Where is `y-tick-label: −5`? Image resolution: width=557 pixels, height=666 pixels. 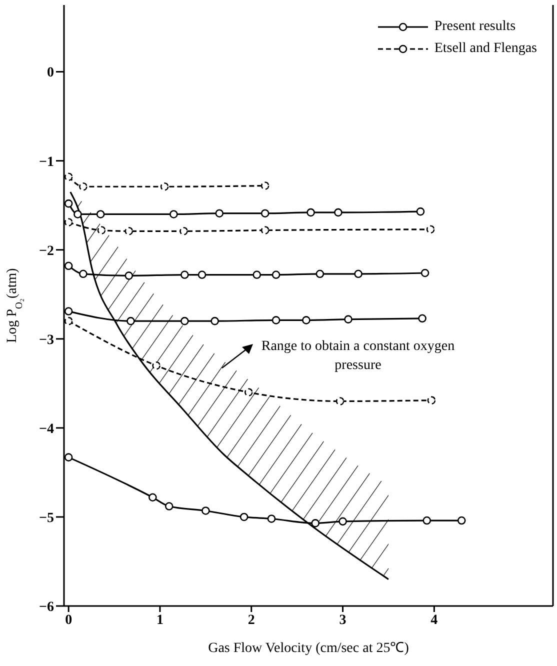 y-tick-label: −5 is located at coordinates (46, 518).